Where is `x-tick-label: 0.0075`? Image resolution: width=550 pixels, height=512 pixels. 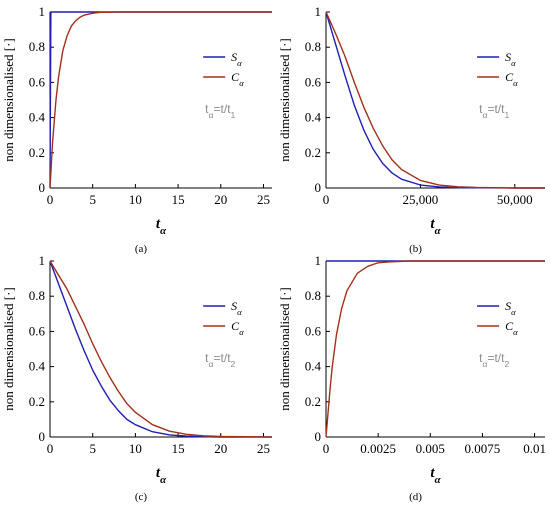 x-tick-label: 0.0075 is located at coordinates (483, 448).